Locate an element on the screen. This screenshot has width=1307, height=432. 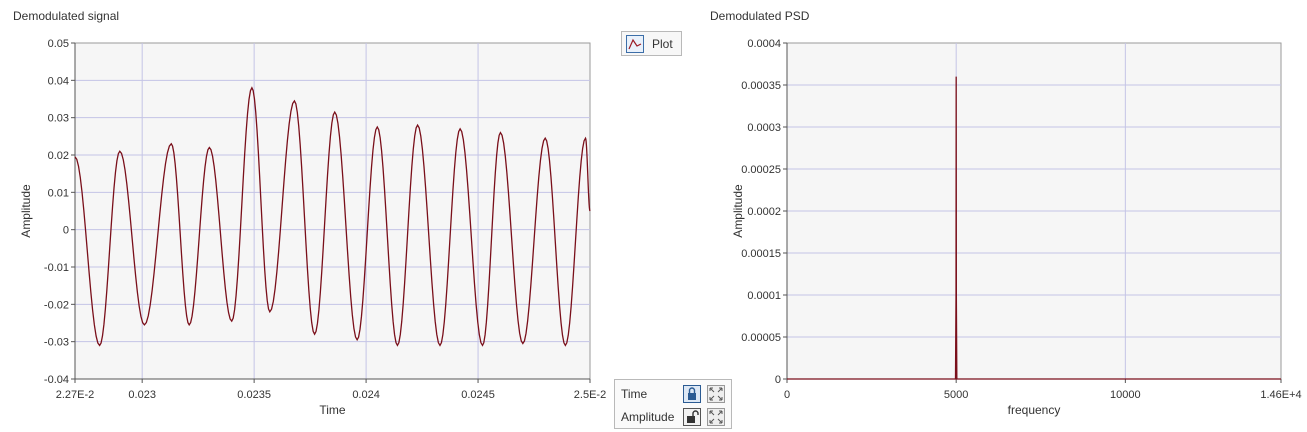
scale-row-time: Time is located at coordinates (673, 394).